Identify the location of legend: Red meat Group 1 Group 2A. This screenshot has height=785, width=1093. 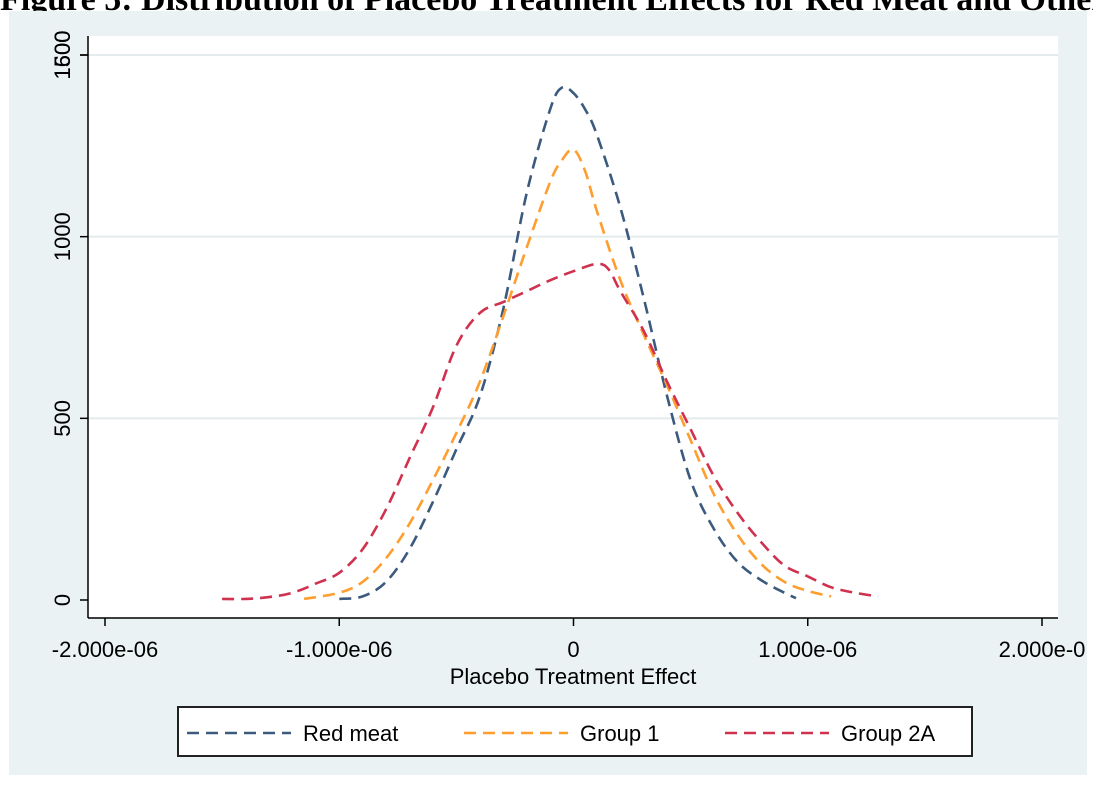
(575, 731).